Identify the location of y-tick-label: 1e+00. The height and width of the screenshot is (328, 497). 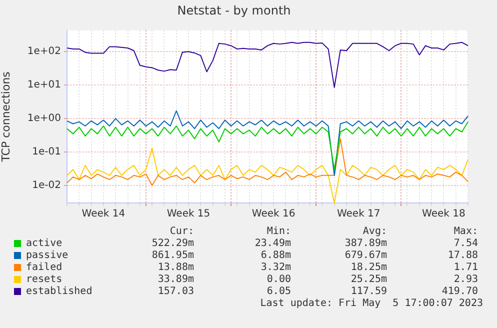
(44, 118).